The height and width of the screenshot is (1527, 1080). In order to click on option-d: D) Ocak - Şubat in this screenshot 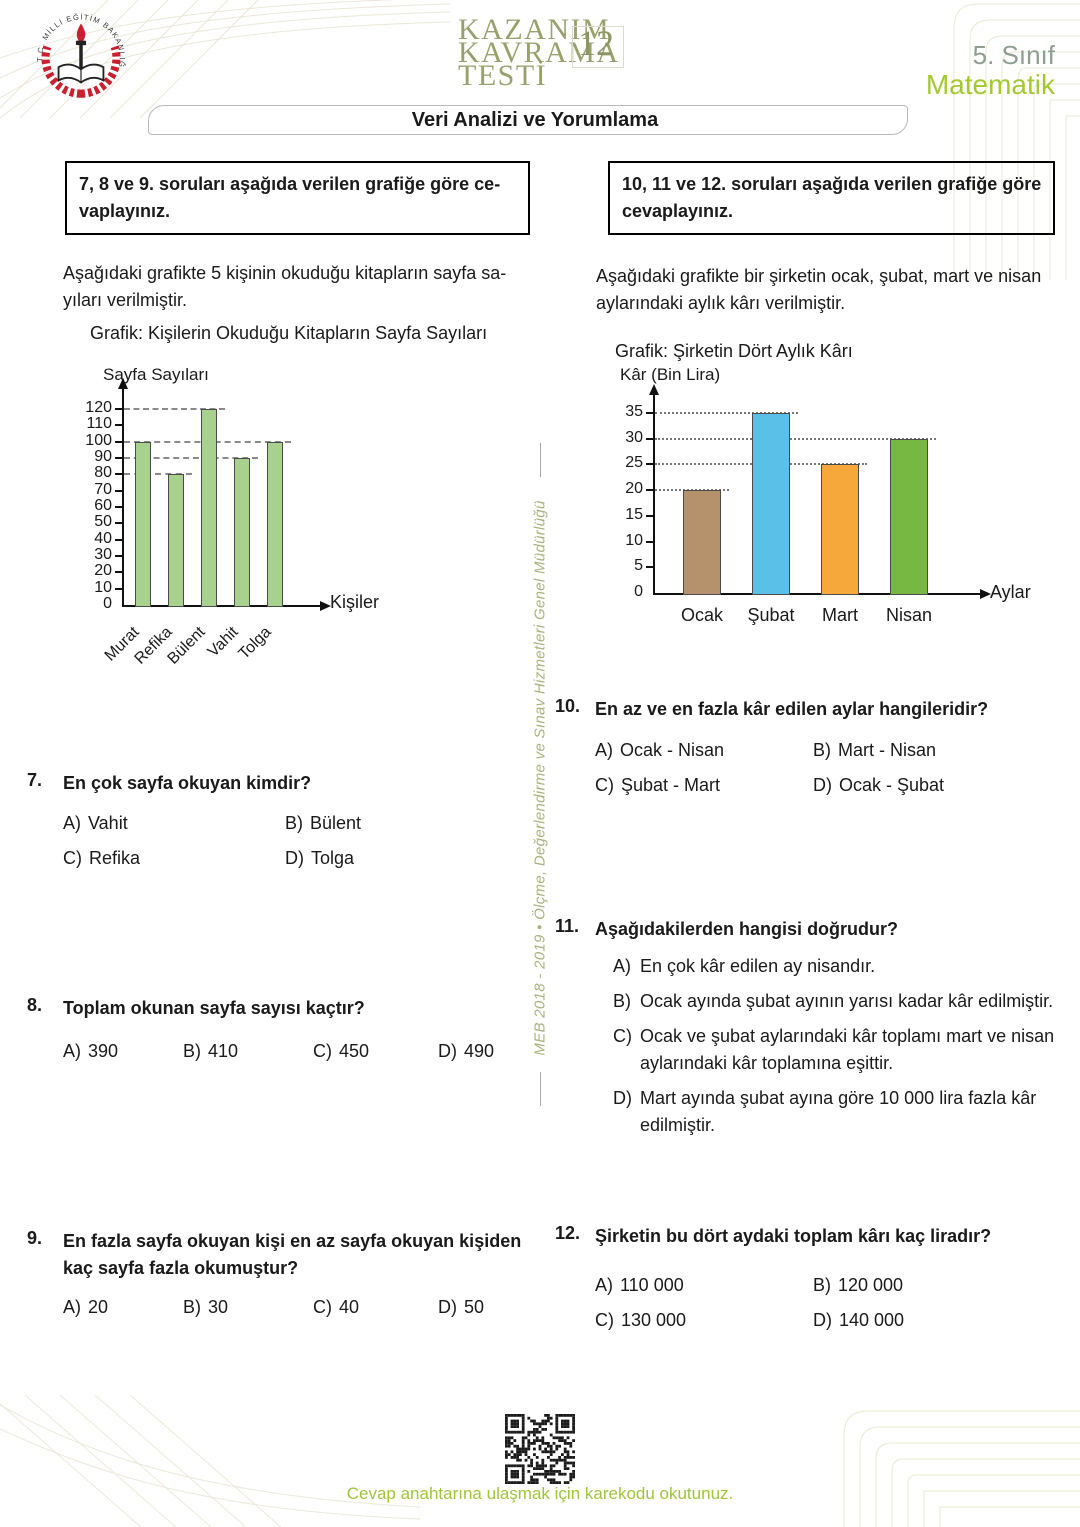, I will do `click(935, 785)`.